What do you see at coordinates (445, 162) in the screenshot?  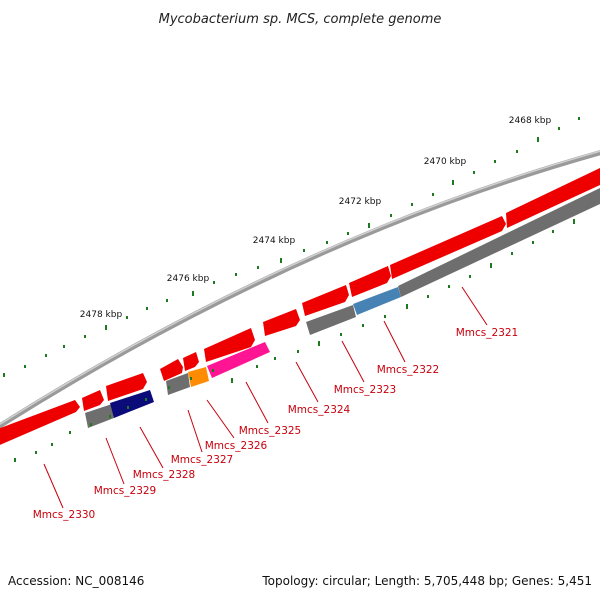 I see `kbp-label-2470: 2470 kbp` at bounding box center [445, 162].